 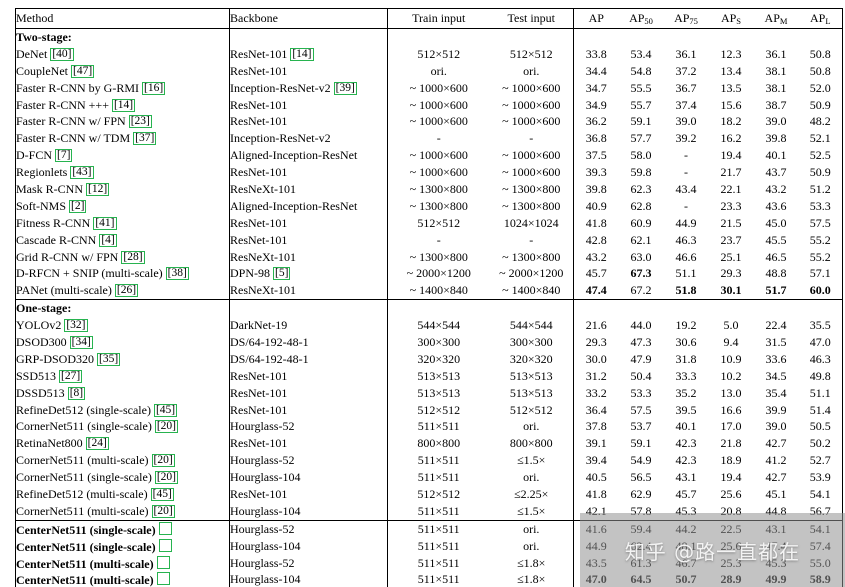 I want to click on citation-link: [24], so click(x=97, y=444).